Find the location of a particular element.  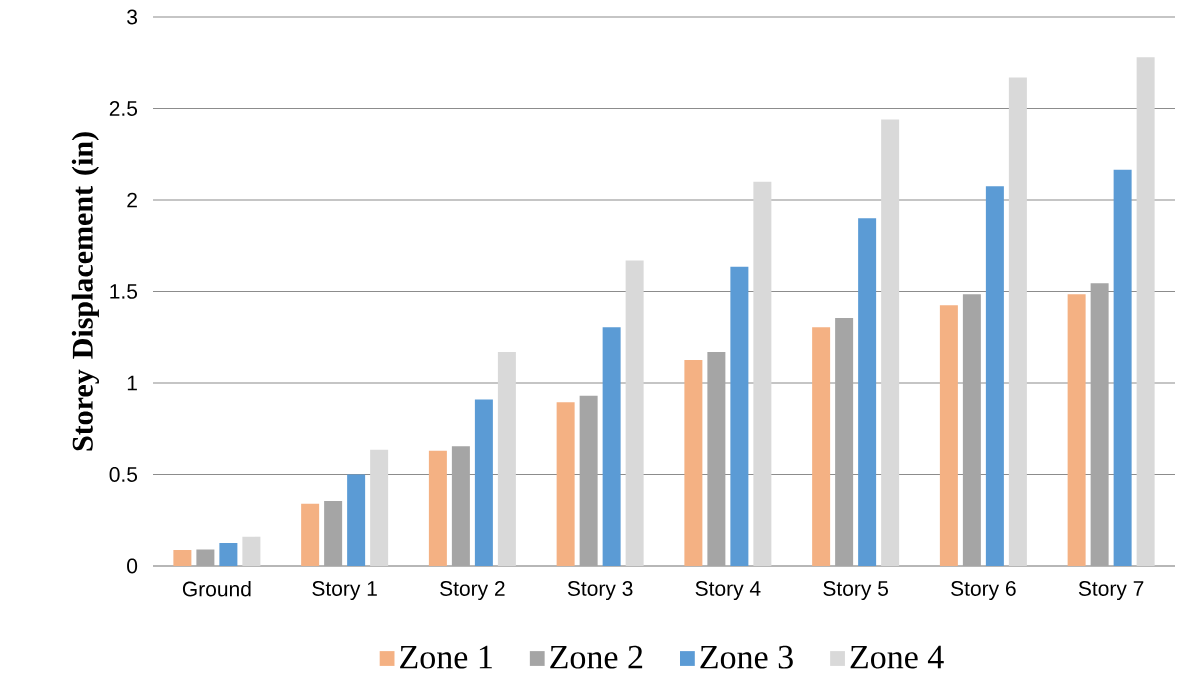

x-tick-label: Ground is located at coordinates (216, 589).